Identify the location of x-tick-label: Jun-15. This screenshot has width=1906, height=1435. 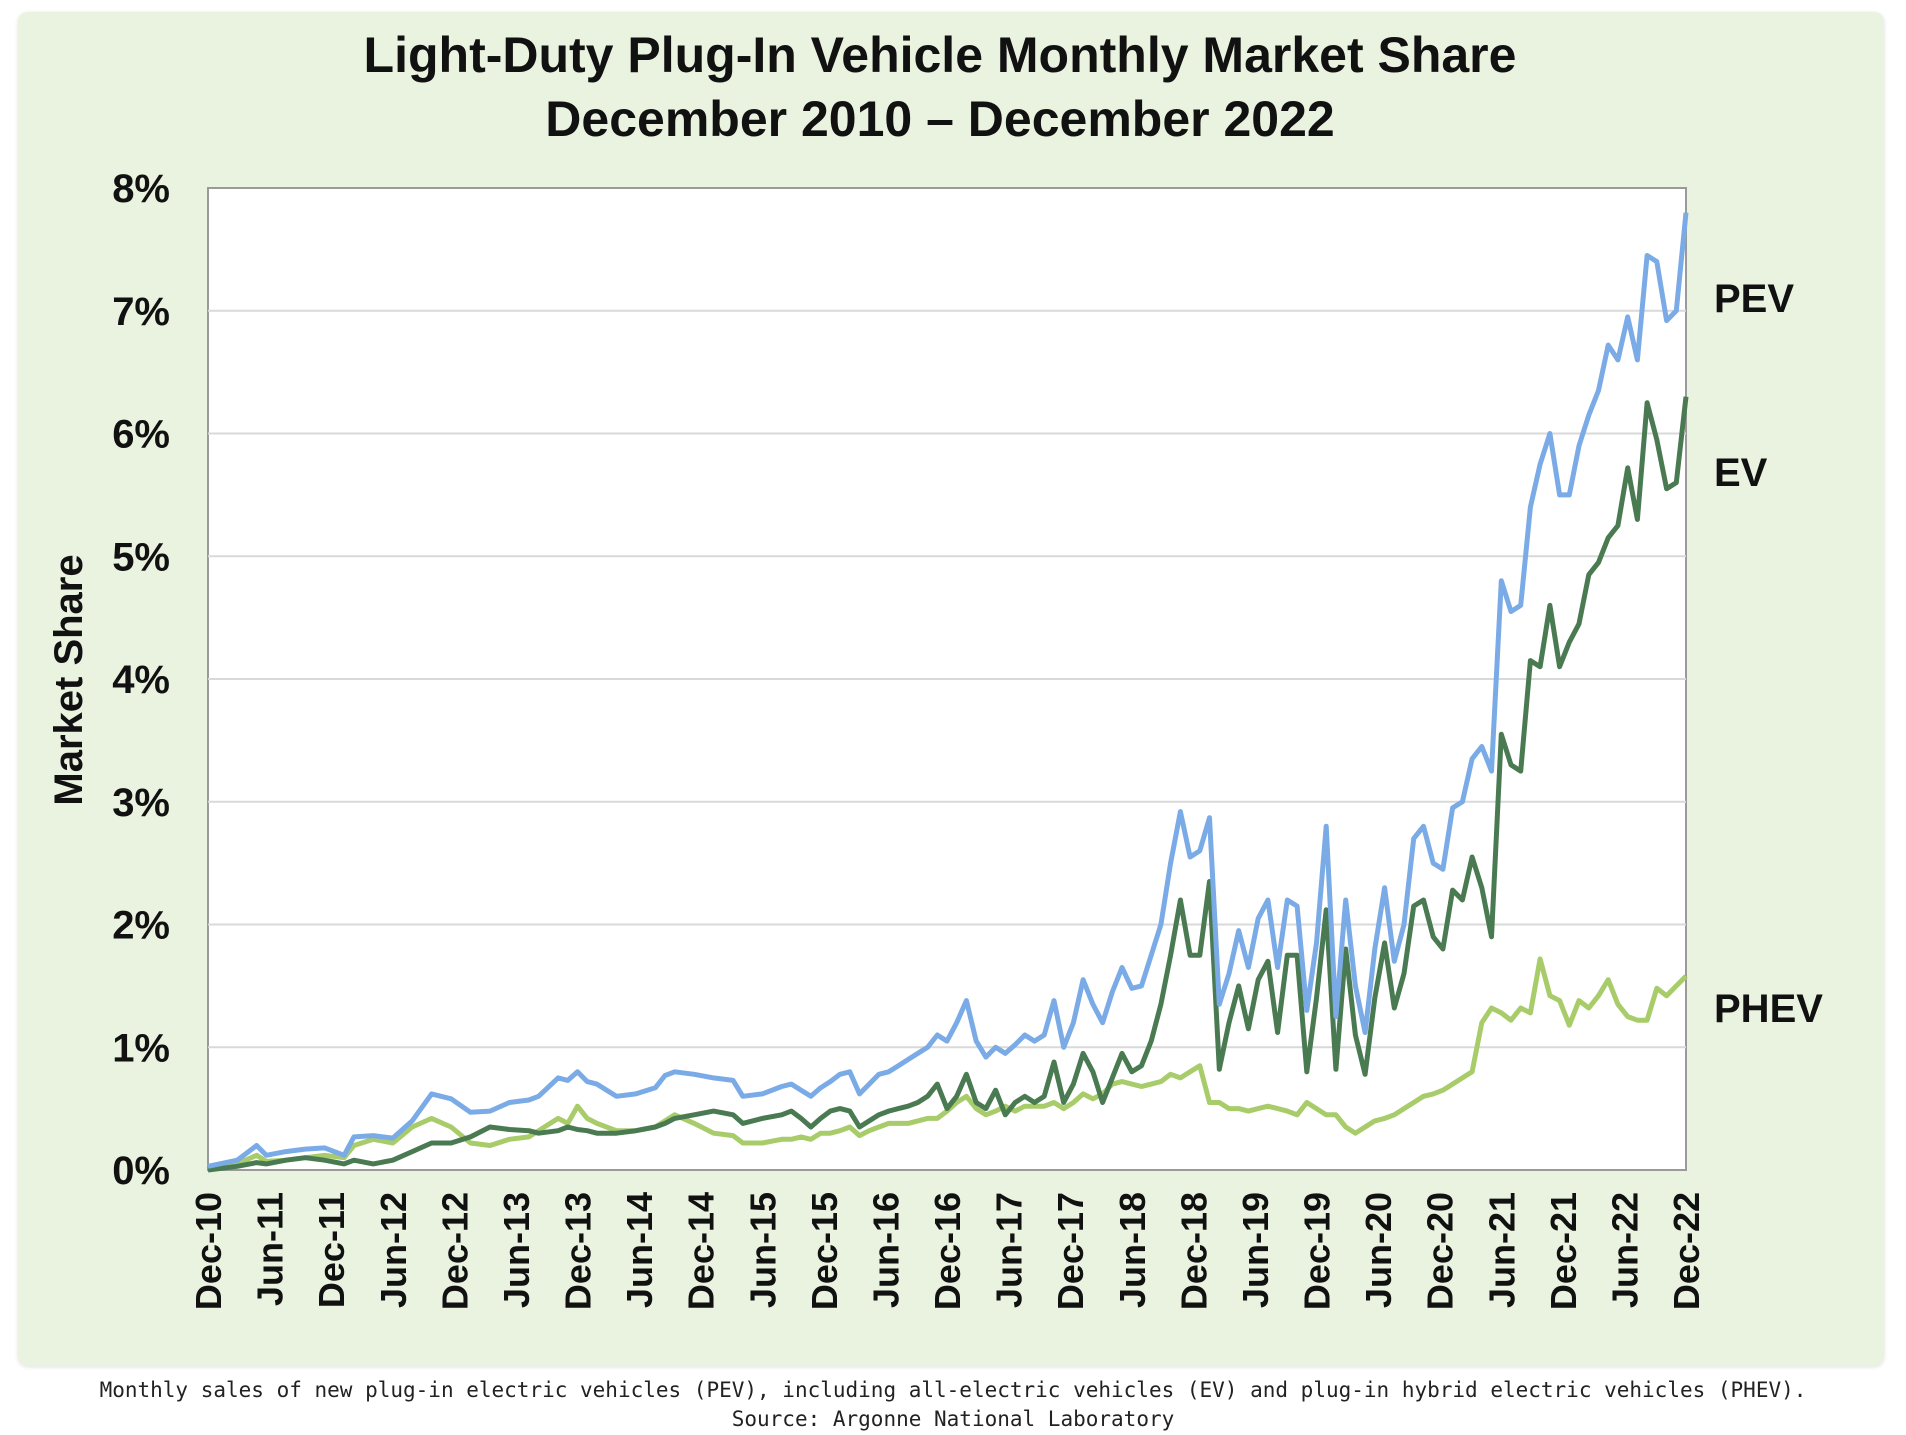
(762, 1250).